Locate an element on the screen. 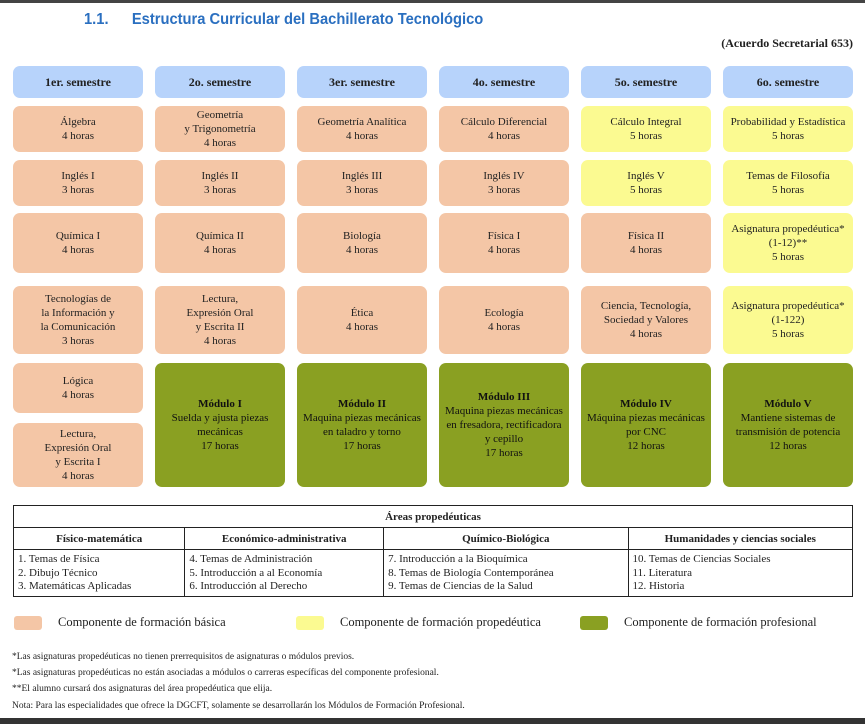 The width and height of the screenshot is (865, 724). area-item: 1. Temas de Física is located at coordinates (59, 559).